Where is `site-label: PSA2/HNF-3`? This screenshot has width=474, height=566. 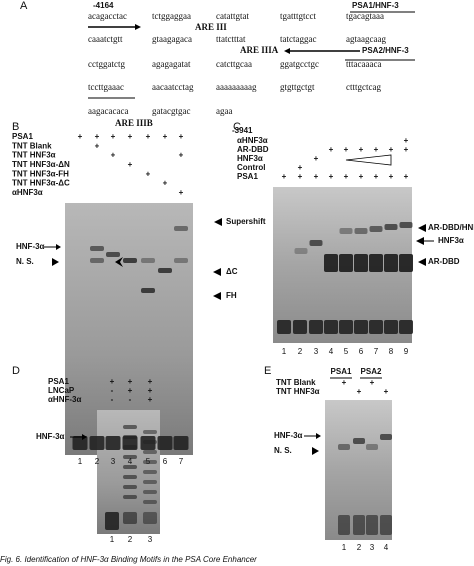 site-label: PSA2/HNF-3 is located at coordinates (385, 50).